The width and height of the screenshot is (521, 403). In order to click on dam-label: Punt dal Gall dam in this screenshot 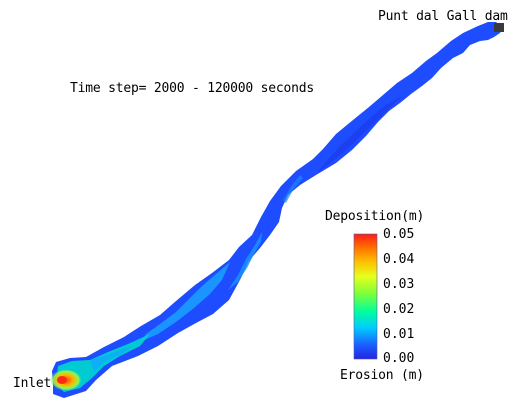, I will do `click(443, 16)`.